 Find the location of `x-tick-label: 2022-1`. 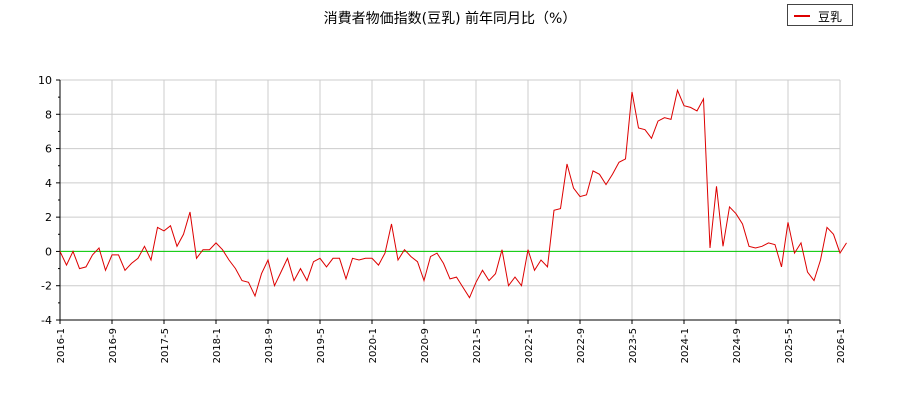

x-tick-label: 2022-1 is located at coordinates (529, 345).